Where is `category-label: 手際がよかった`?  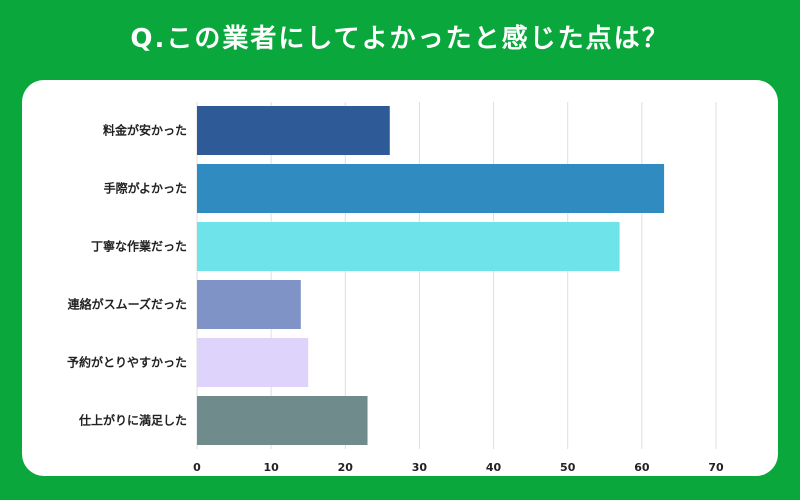 category-label: 手際がよかった is located at coordinates (145, 188).